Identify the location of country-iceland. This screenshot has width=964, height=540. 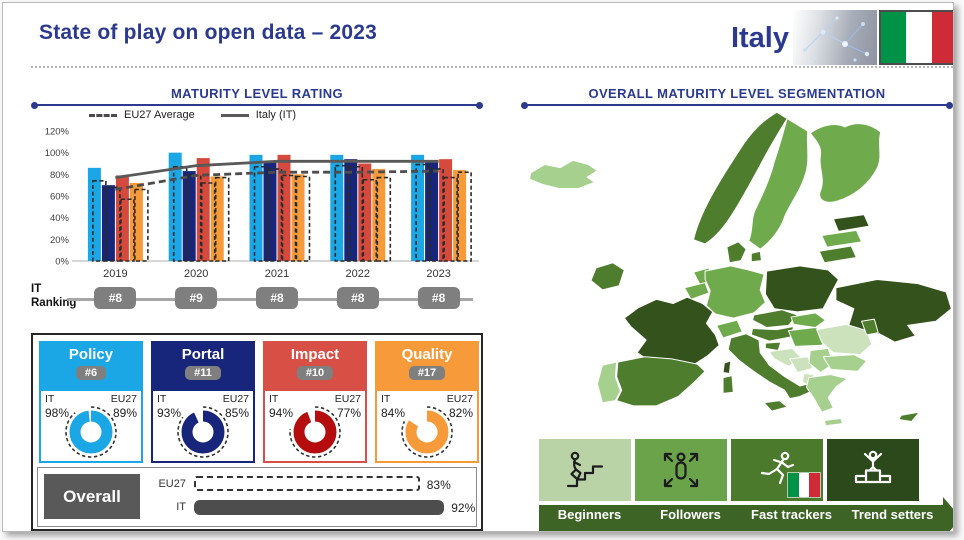
(563, 174).